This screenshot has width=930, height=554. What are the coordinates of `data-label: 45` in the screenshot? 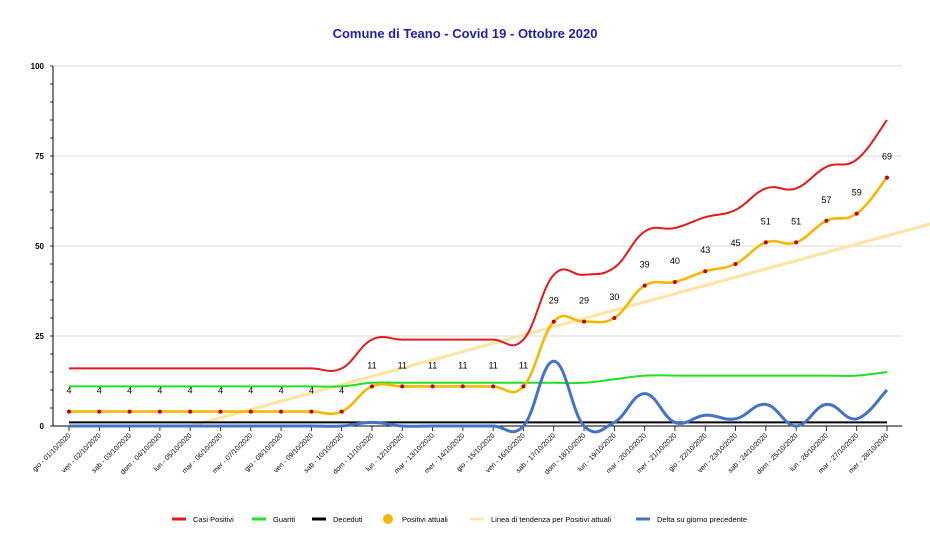 It's located at (736, 243).